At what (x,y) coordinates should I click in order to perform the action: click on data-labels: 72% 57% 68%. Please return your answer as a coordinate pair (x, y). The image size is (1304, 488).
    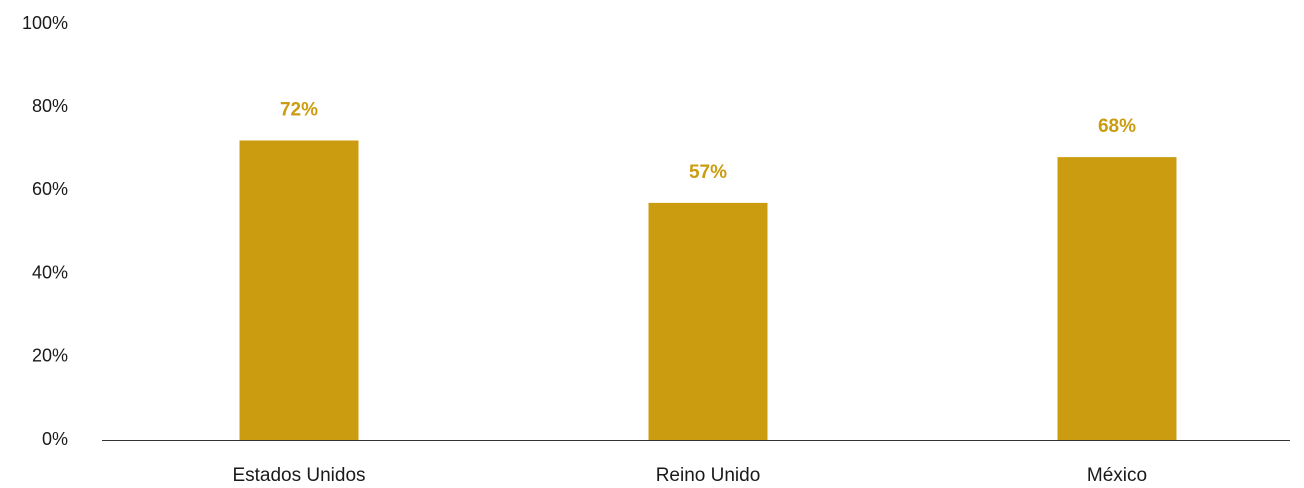
    Looking at the image, I should click on (708, 140).